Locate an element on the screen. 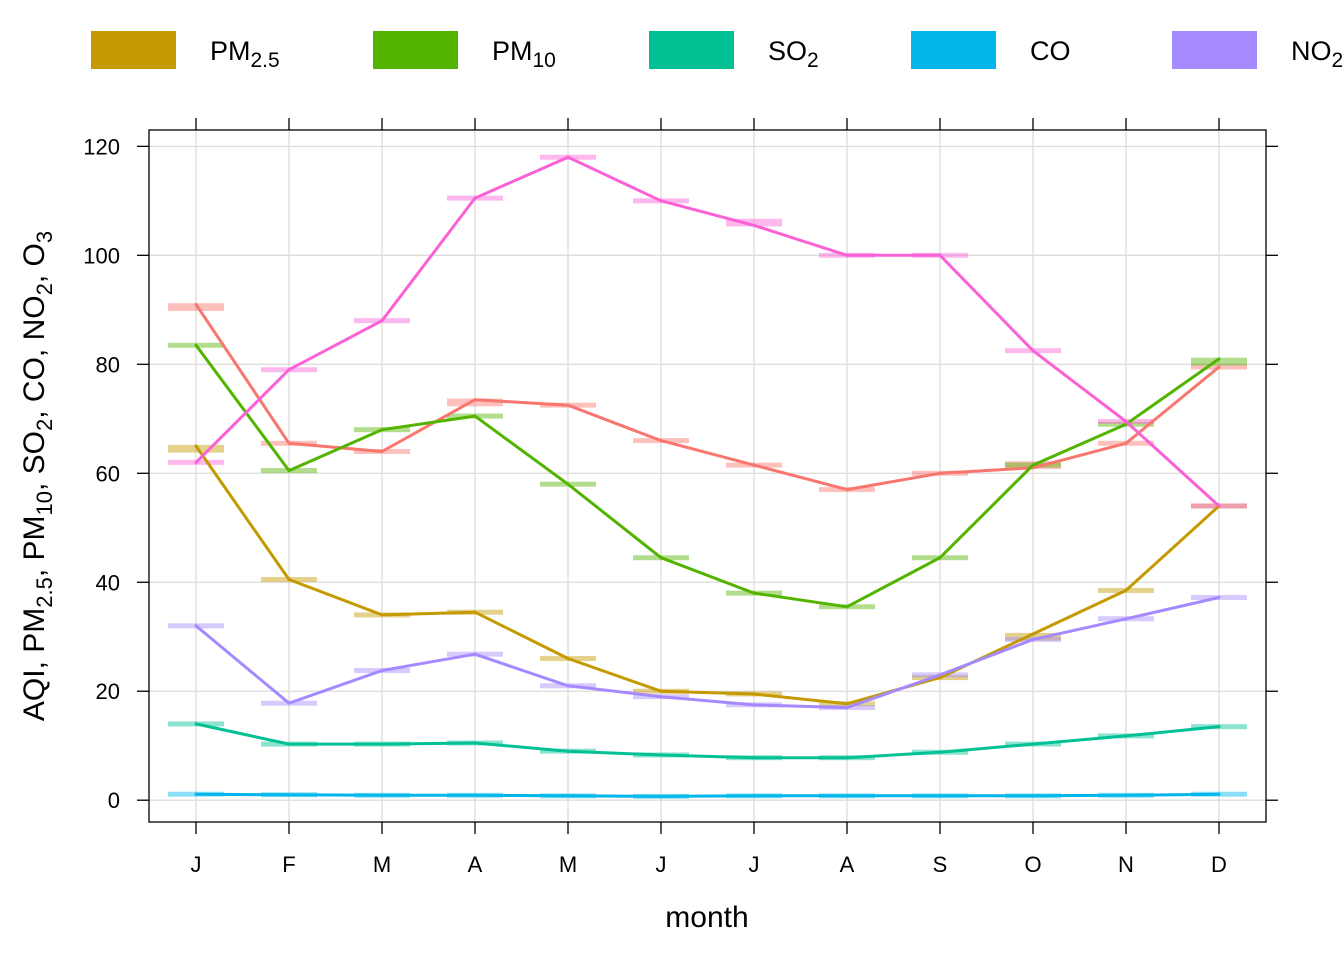 The image size is (1344, 960). legend-label: NO2 is located at coordinates (1317, 54).